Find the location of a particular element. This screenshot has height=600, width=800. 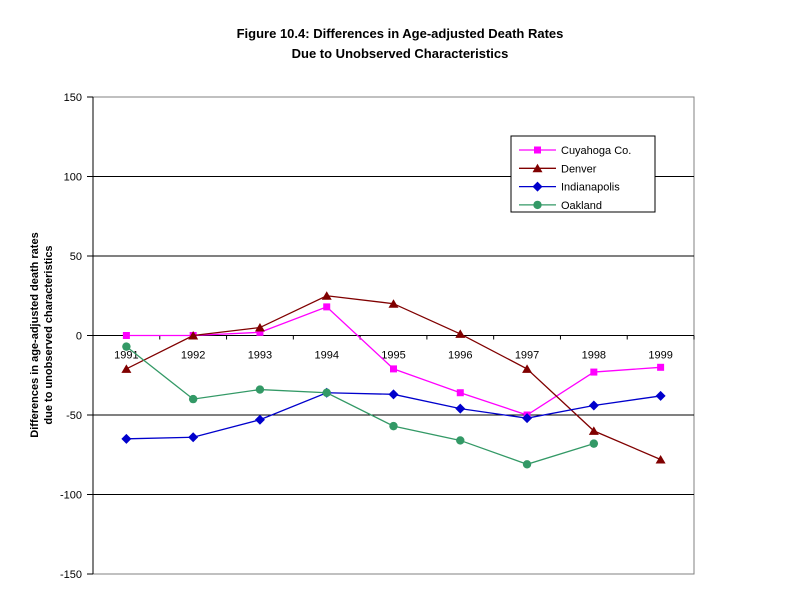

series-line-oakland is located at coordinates (360, 405).